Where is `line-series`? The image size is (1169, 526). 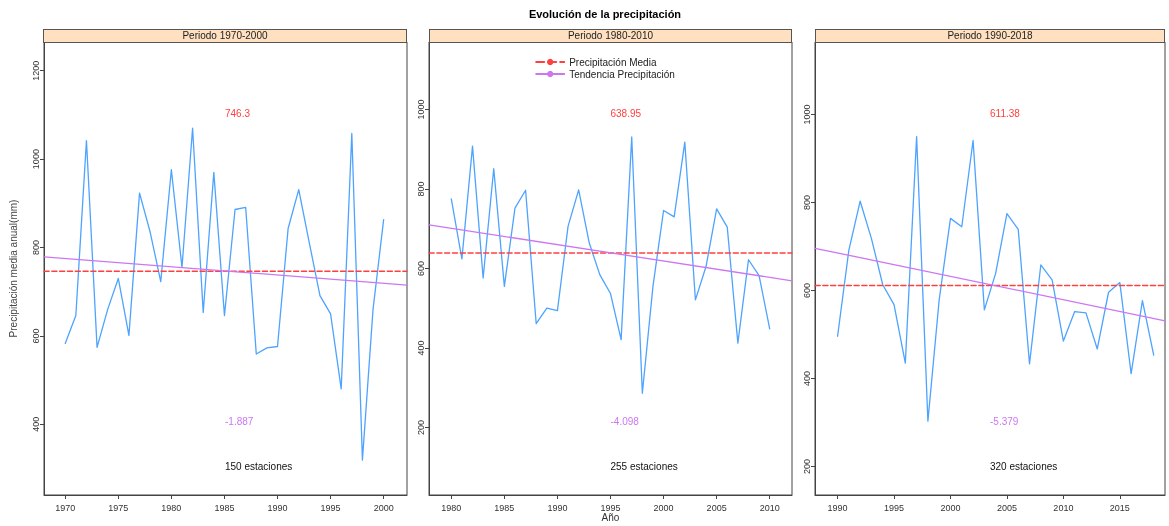
line-series is located at coordinates (610, 265).